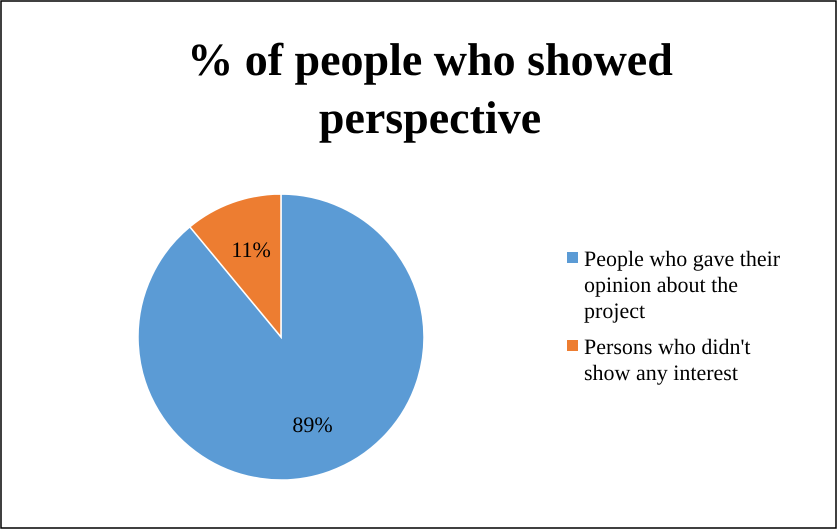 This screenshot has height=529, width=837. I want to click on legend-label: Persons who didn't show any interest, so click(667, 359).